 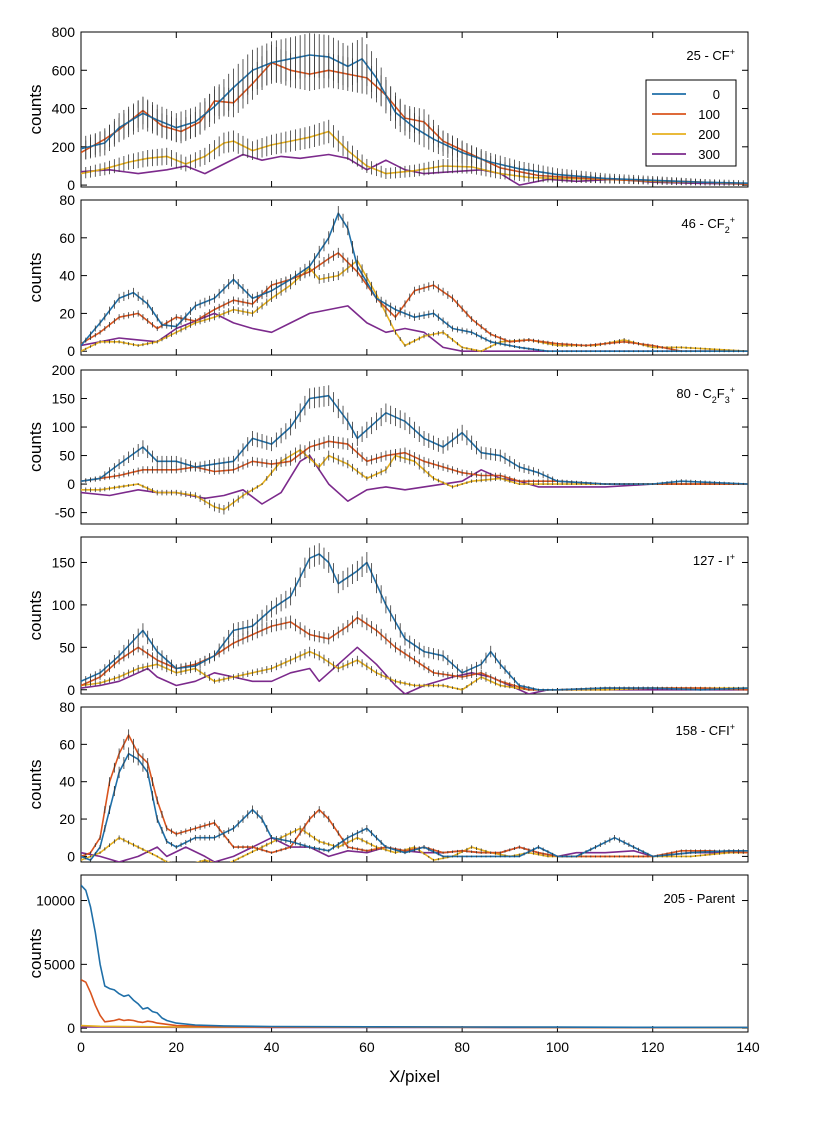 I want to click on x-tick-label: 60, so click(x=367, y=1047).